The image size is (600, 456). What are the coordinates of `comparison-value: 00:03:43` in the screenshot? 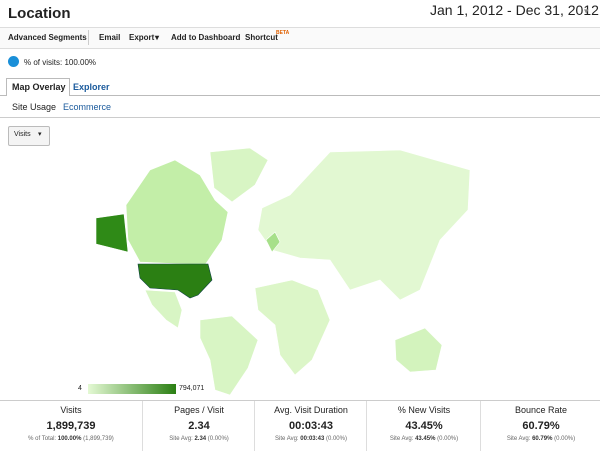 It's located at (312, 439).